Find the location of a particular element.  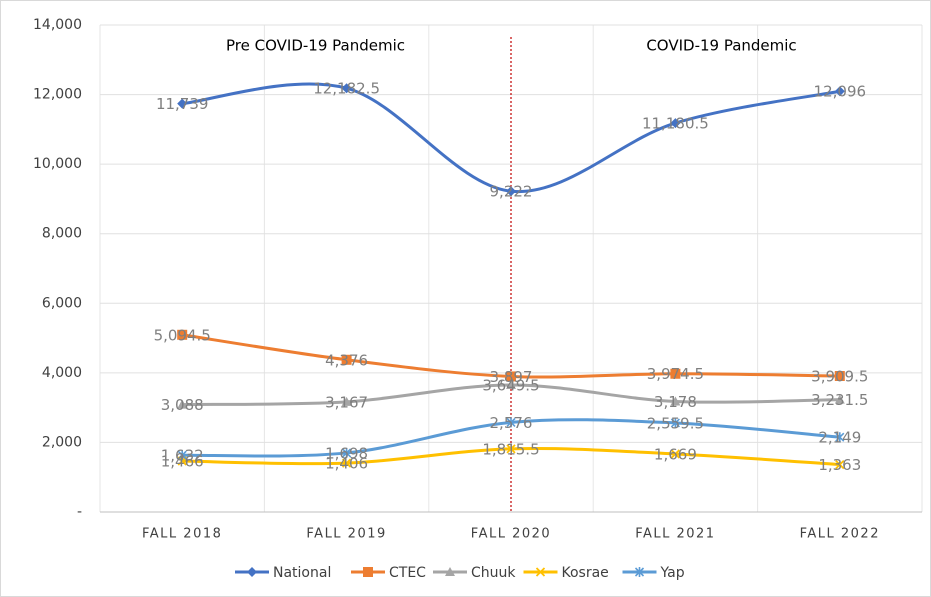

data-label: 12,182.5 is located at coordinates (346, 89).